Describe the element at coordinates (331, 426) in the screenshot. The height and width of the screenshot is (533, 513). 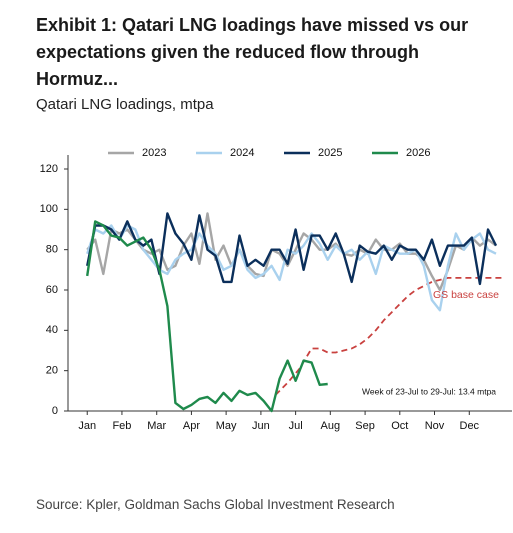
I see `x-tick-label: Aug` at that location.